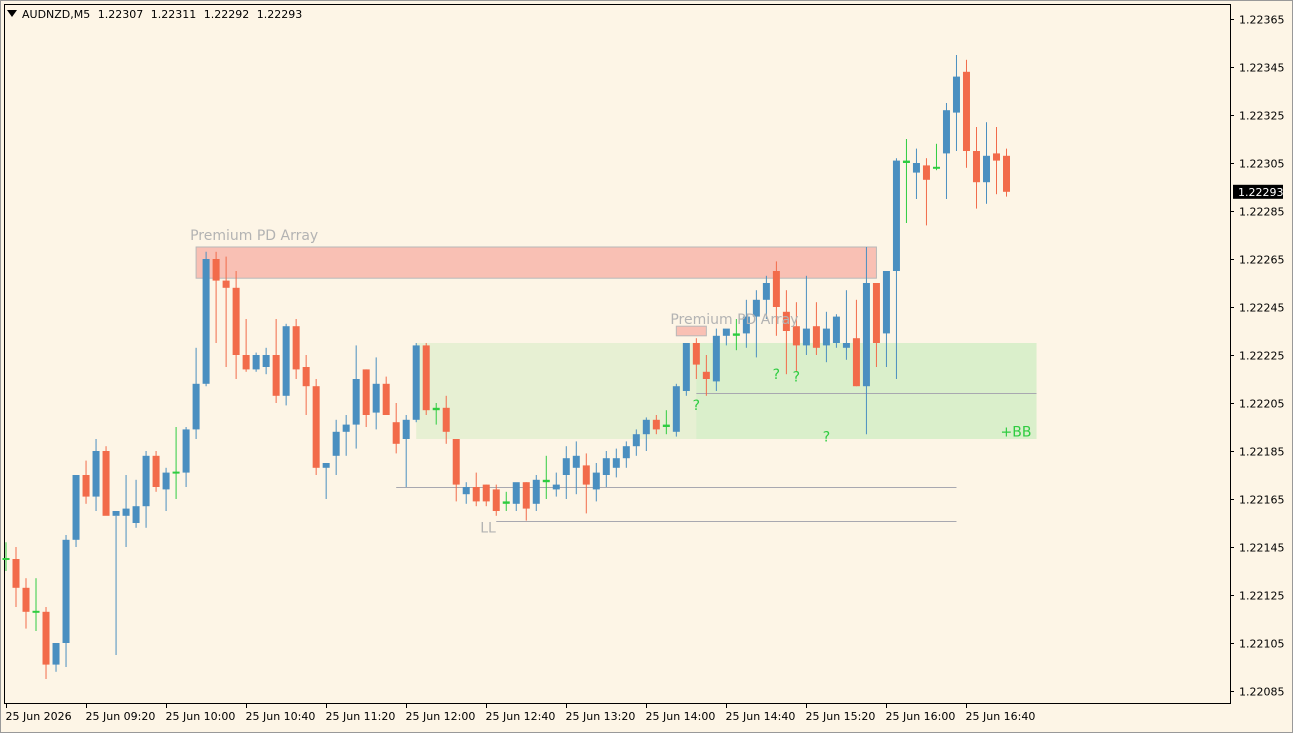 The height and width of the screenshot is (733, 1293). I want to click on dropdown-triangle-icon, so click(12, 13).